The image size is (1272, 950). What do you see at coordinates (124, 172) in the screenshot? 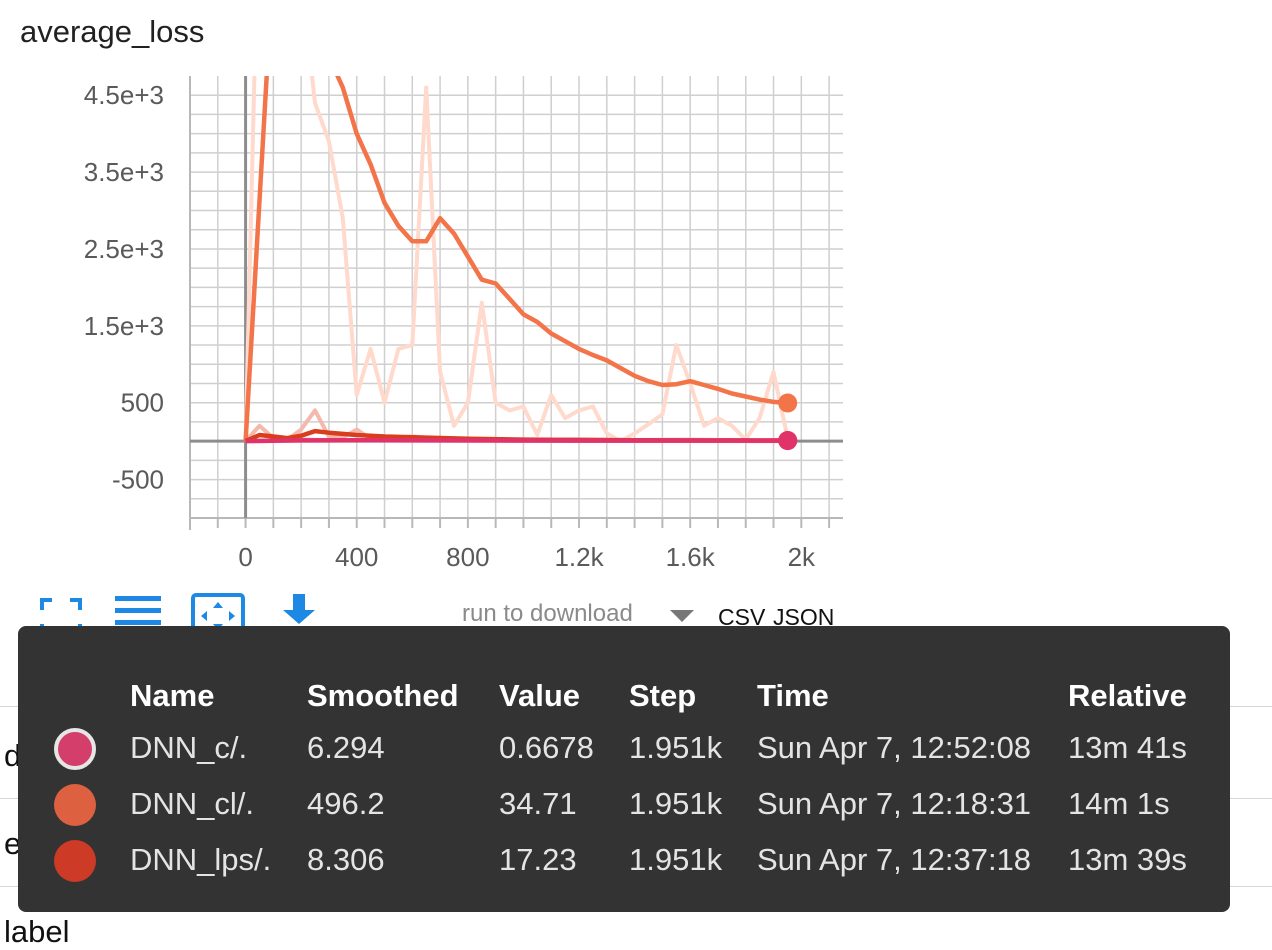
I see `y-tick-label: 3.5e+3` at bounding box center [124, 172].